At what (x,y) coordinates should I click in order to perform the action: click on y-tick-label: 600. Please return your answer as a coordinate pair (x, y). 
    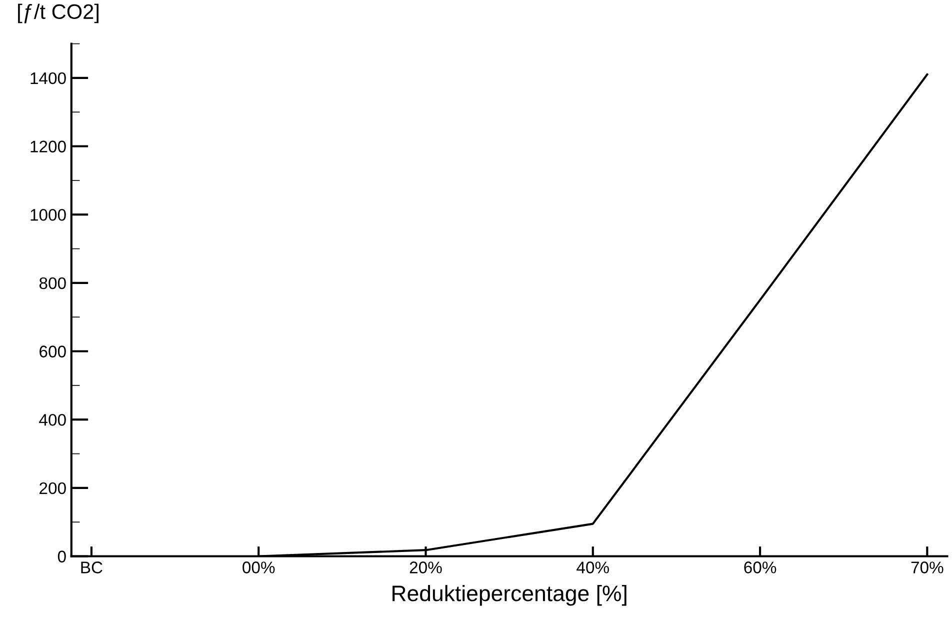
    Looking at the image, I should click on (53, 352).